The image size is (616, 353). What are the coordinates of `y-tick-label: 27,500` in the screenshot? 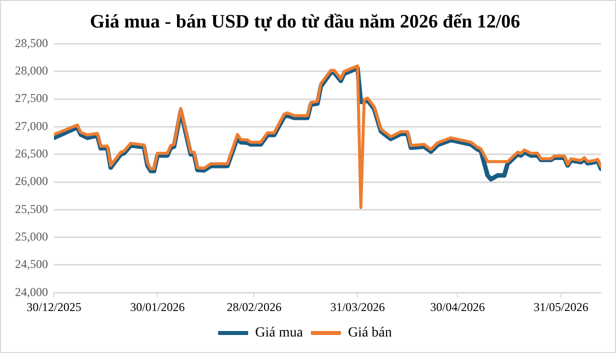 It's located at (31, 98).